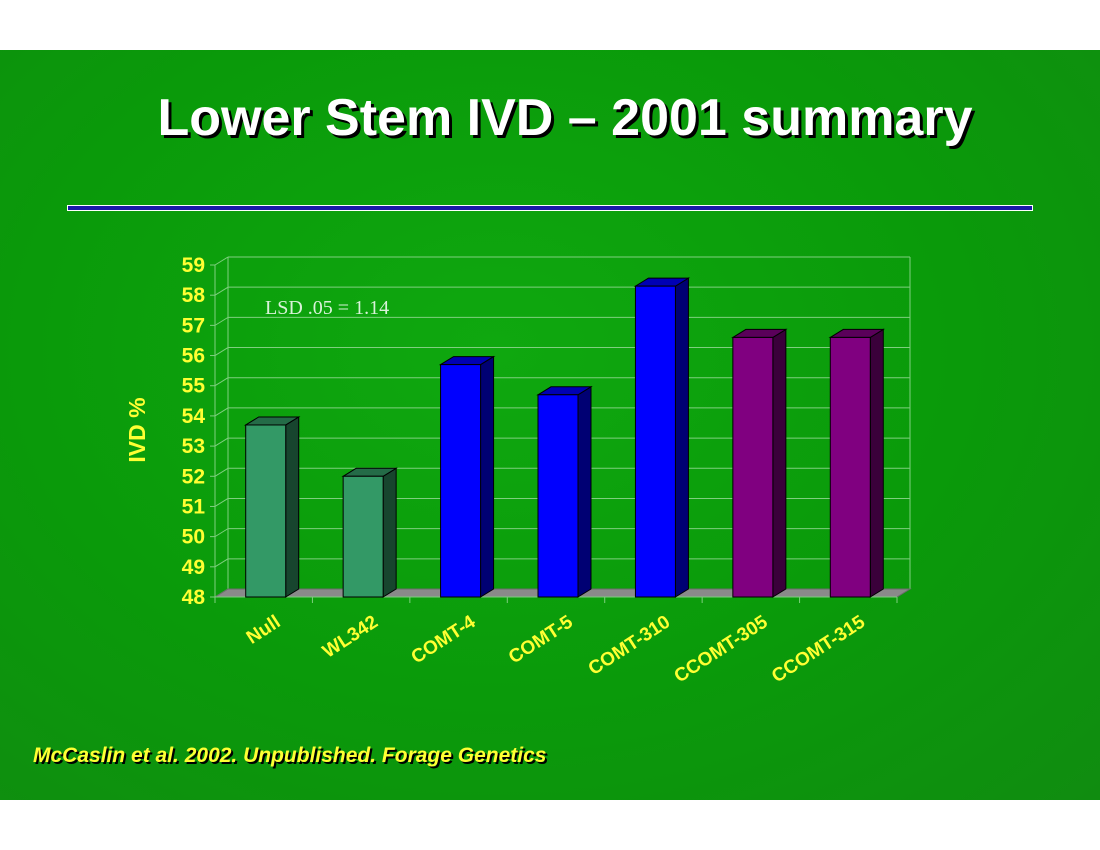 This screenshot has height=850, width=1100. Describe the element at coordinates (264, 630) in the screenshot. I see `x-tick-label: Null` at that location.